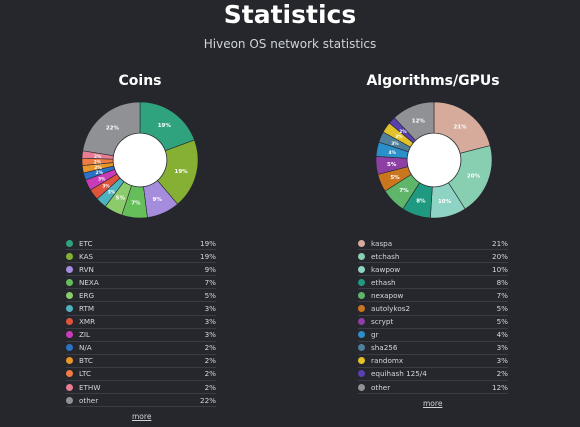 The width and height of the screenshot is (580, 427). Describe the element at coordinates (502, 374) in the screenshot. I see `algos-legend-pct: 2%` at that location.